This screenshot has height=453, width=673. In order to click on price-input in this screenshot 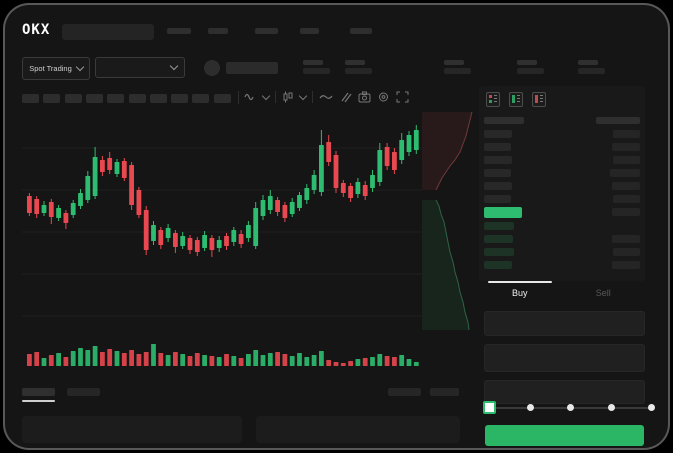, I will do `click(564, 323)`.